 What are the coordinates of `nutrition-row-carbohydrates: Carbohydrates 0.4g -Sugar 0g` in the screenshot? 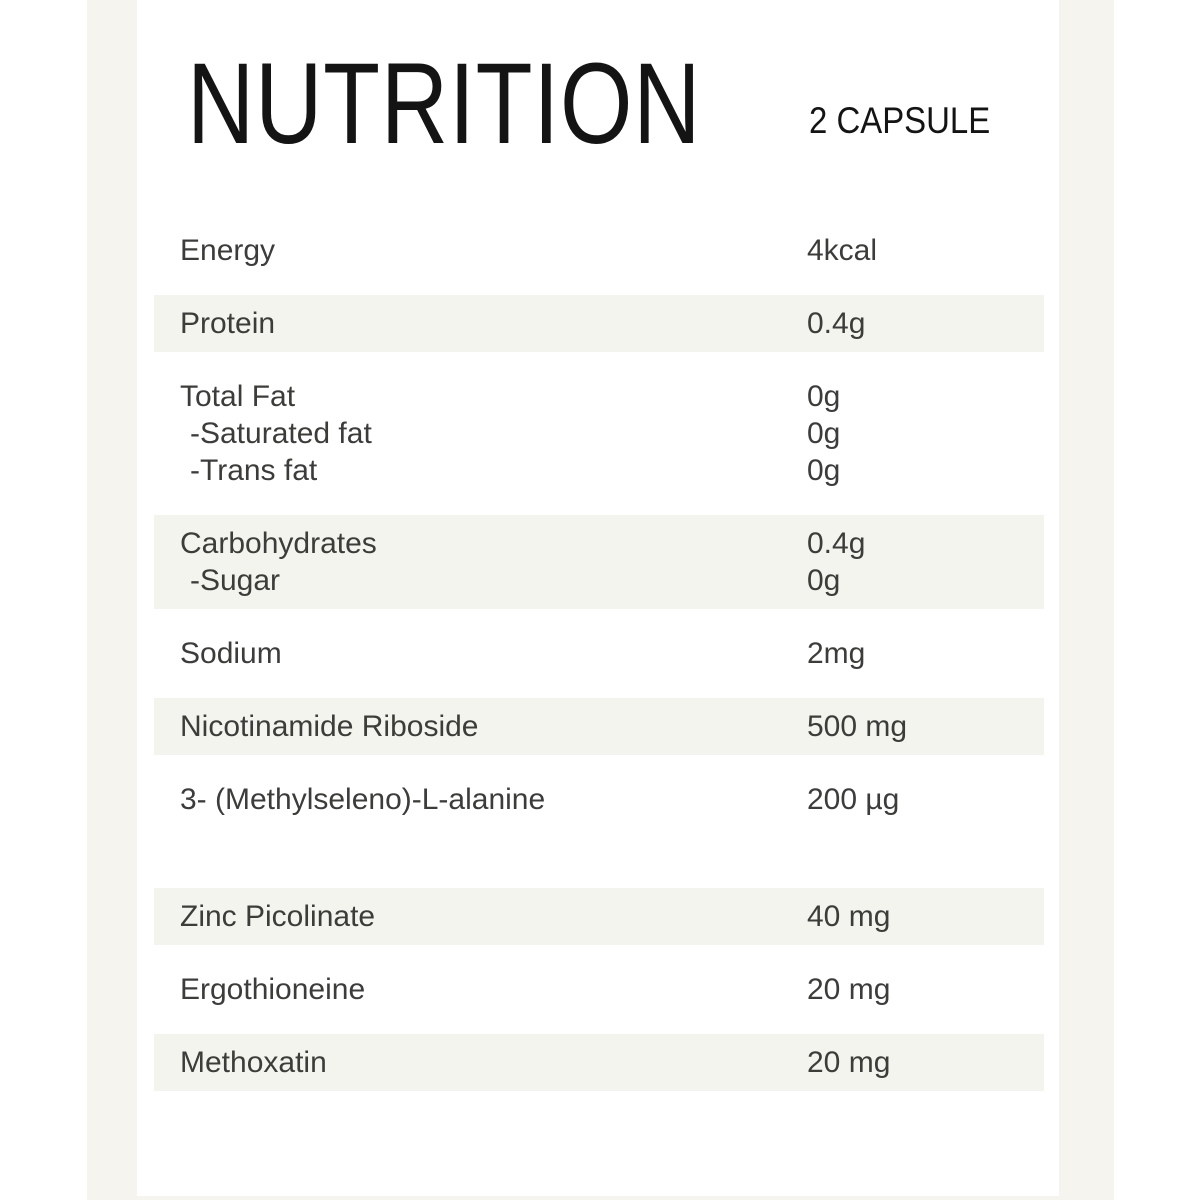 It's located at (599, 562).